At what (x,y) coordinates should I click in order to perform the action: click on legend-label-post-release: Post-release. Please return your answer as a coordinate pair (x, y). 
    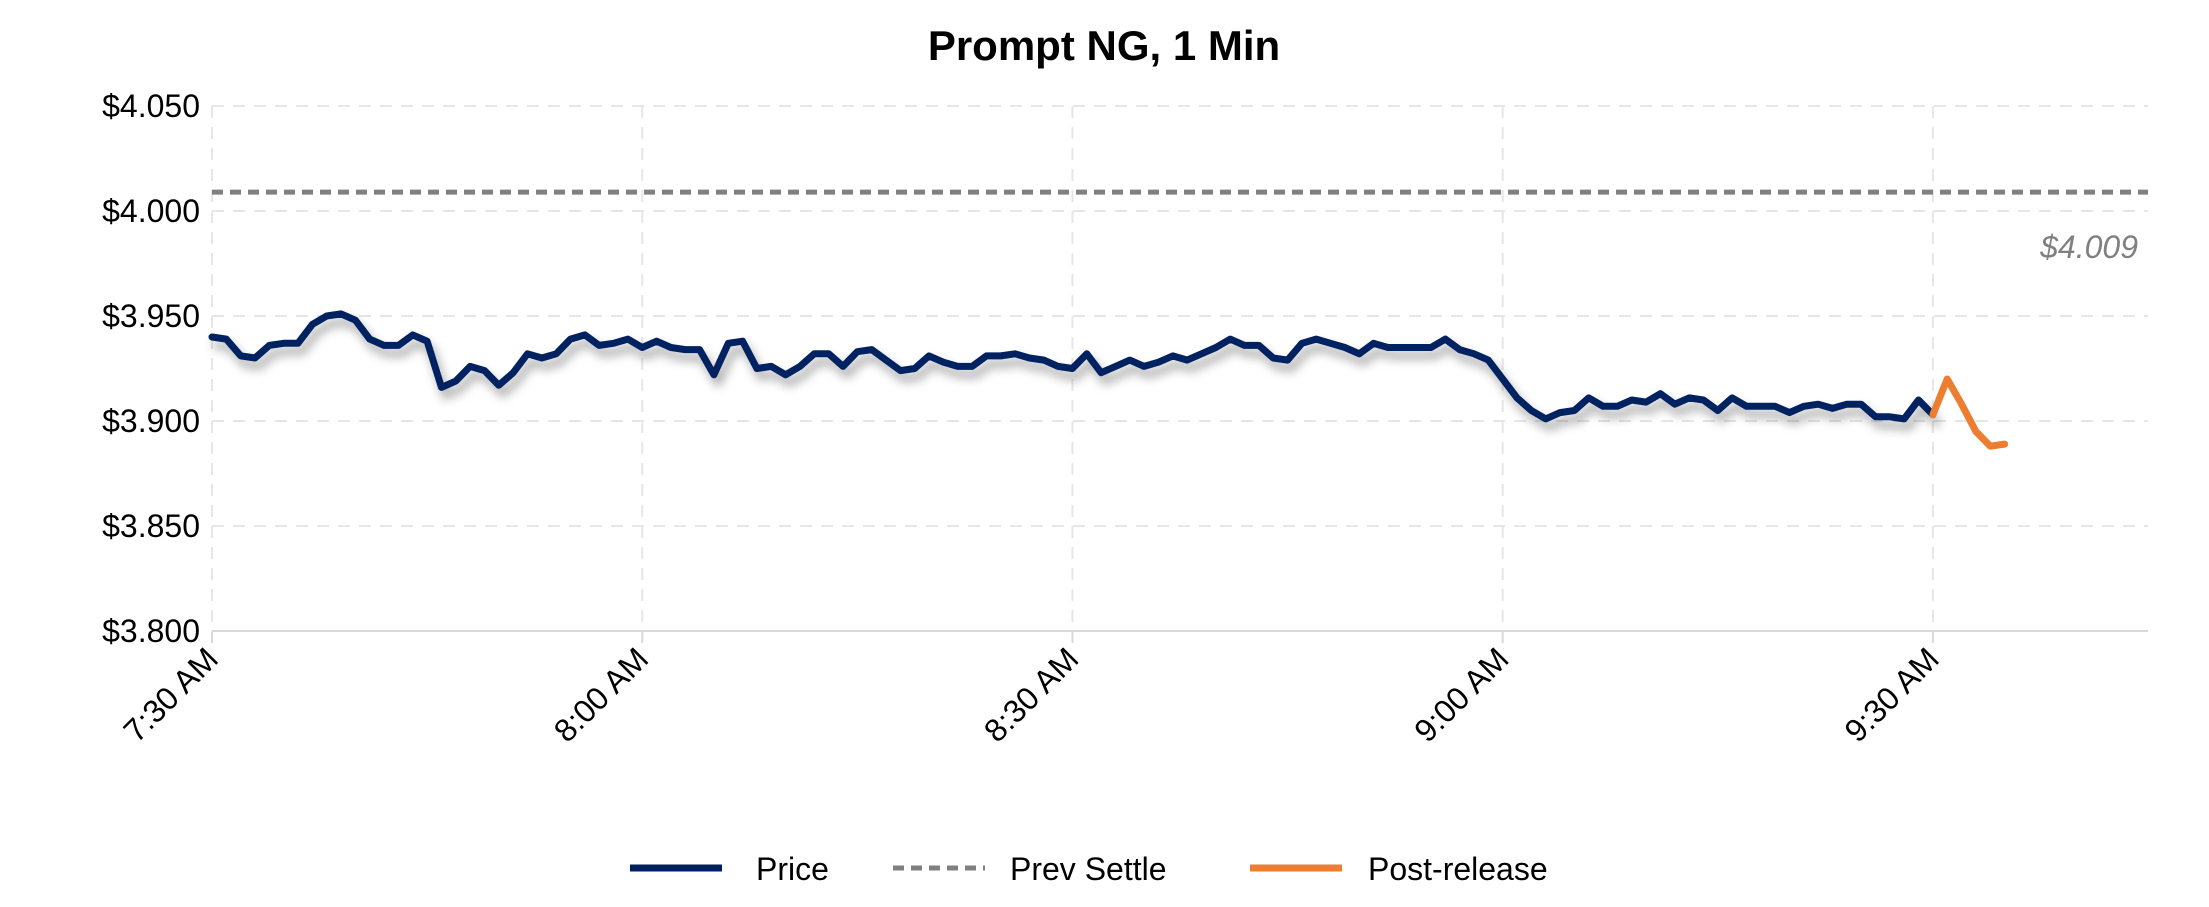
    Looking at the image, I should click on (1458, 869).